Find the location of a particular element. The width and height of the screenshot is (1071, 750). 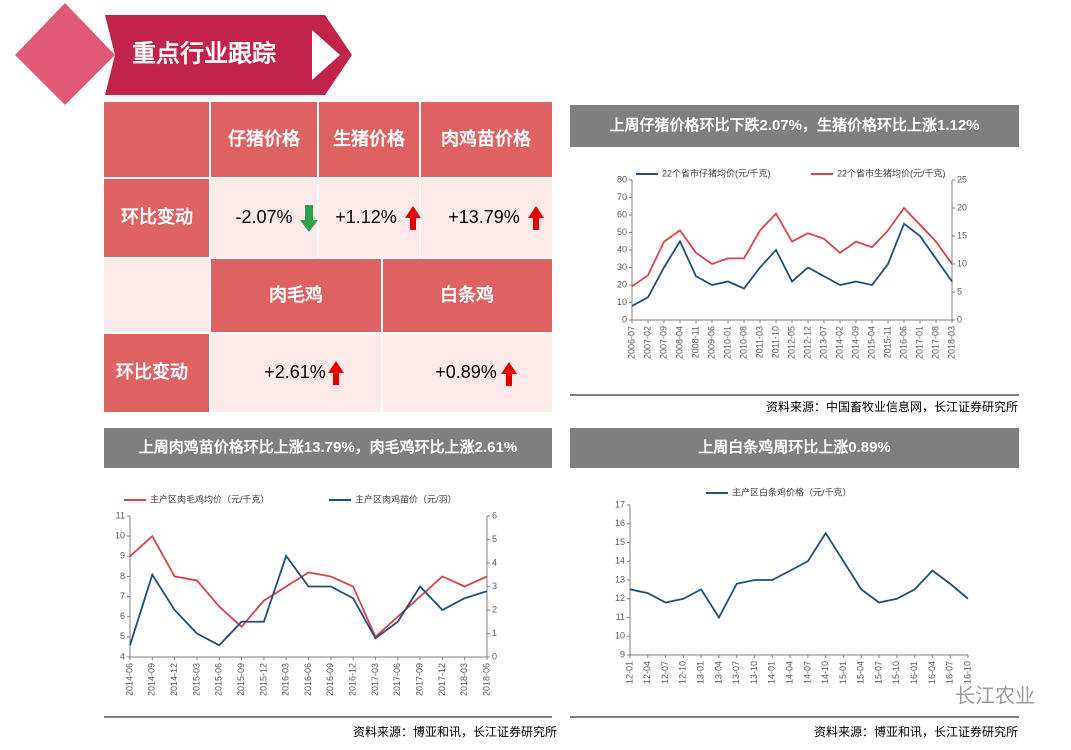

x-tick-label: 2012-12 is located at coordinates (807, 342).